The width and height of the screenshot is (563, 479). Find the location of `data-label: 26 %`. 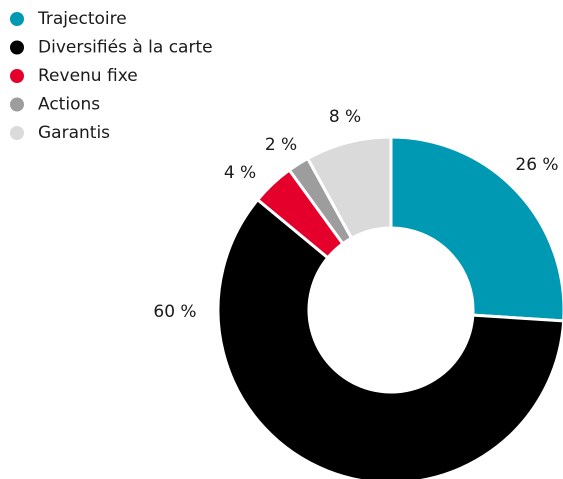

data-label: 26 % is located at coordinates (536, 165).